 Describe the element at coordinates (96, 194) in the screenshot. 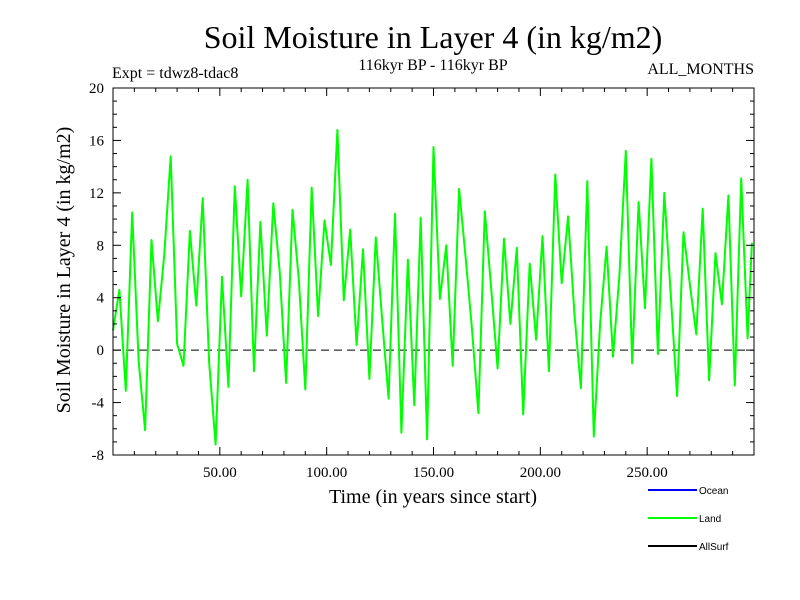

I see `y-tick-label: 12` at that location.